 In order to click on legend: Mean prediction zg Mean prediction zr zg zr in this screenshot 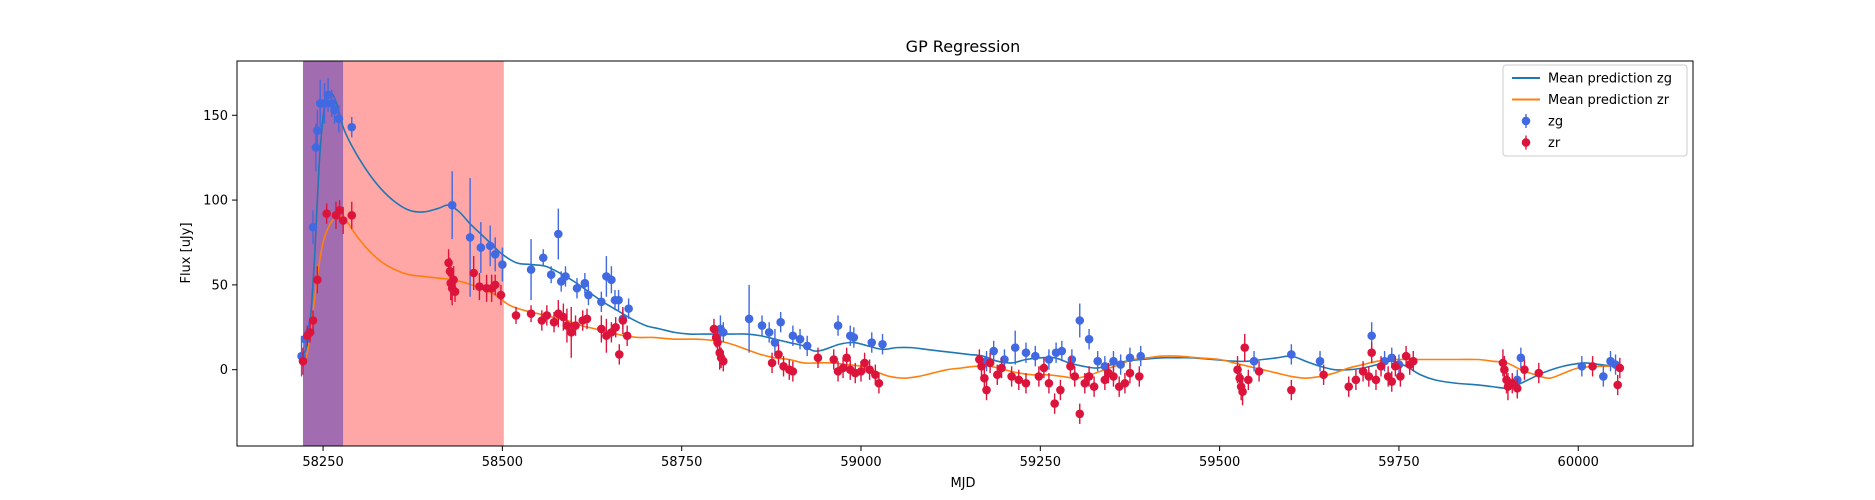, I will do `click(1595, 110)`.